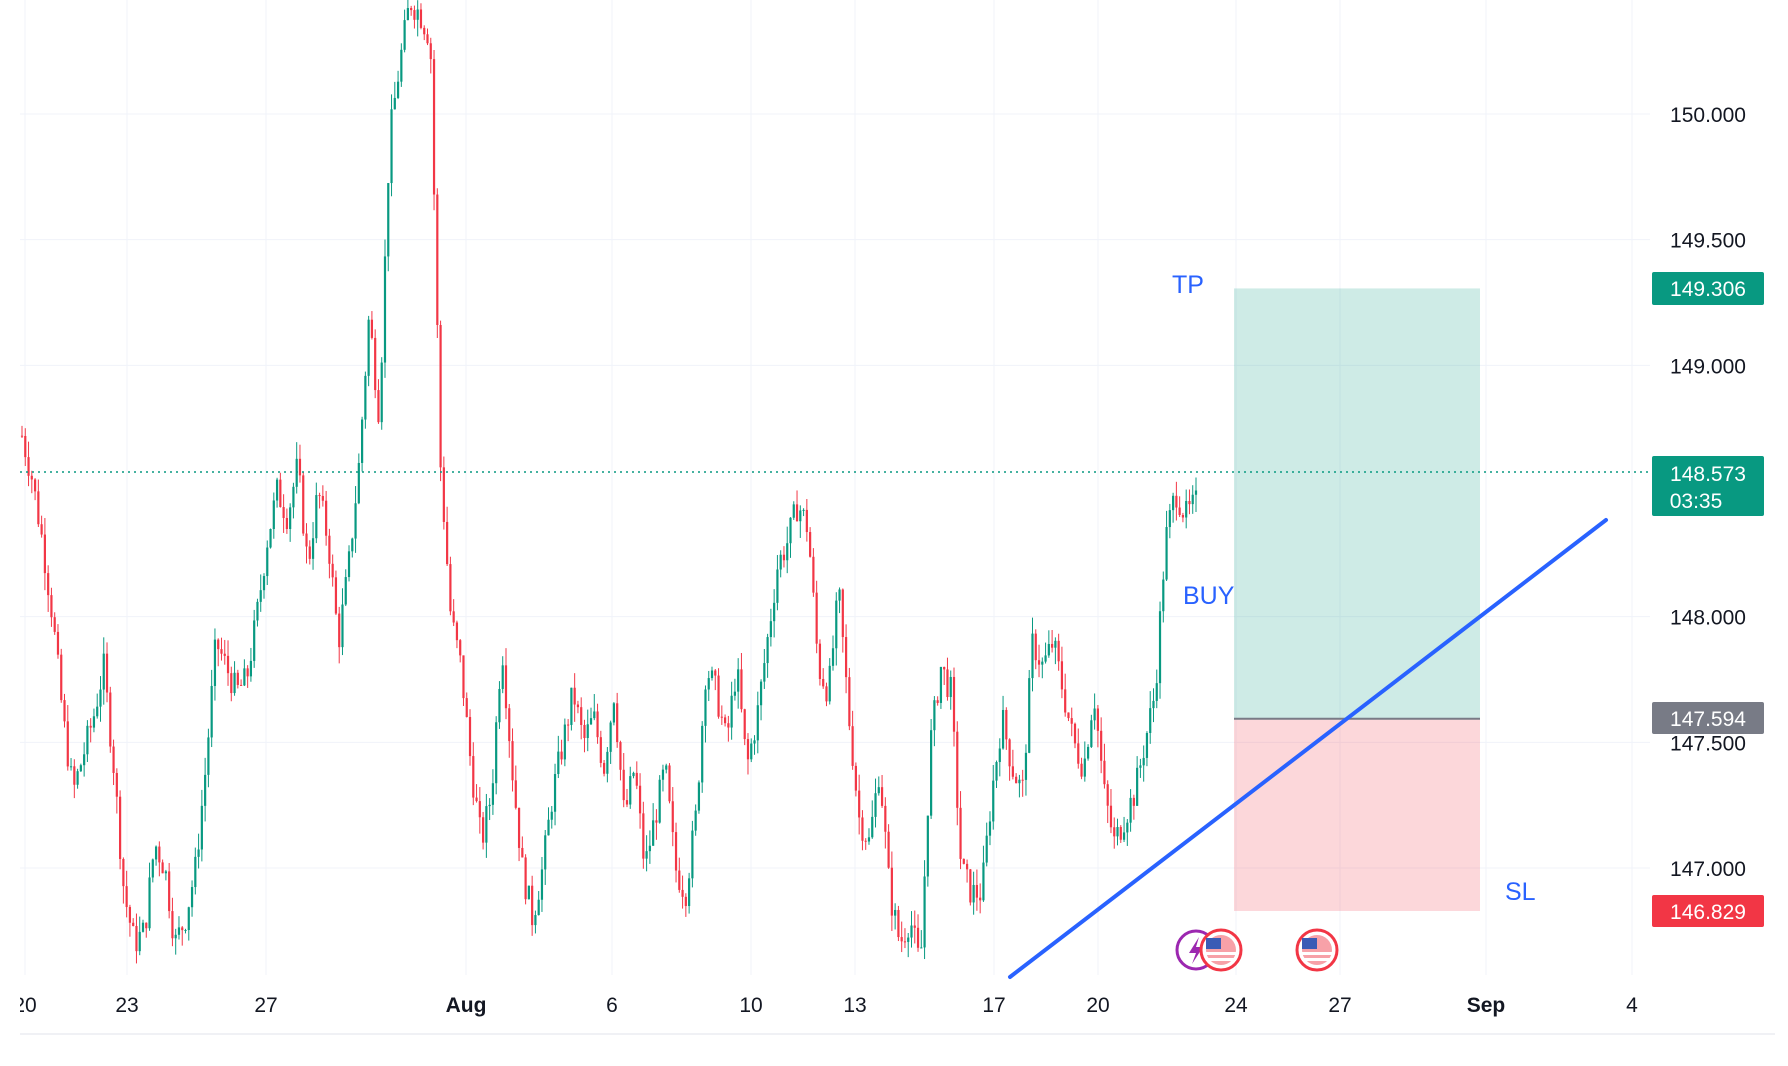 The width and height of the screenshot is (1788, 1066). I want to click on svg-text: 146.829, so click(1708, 912).